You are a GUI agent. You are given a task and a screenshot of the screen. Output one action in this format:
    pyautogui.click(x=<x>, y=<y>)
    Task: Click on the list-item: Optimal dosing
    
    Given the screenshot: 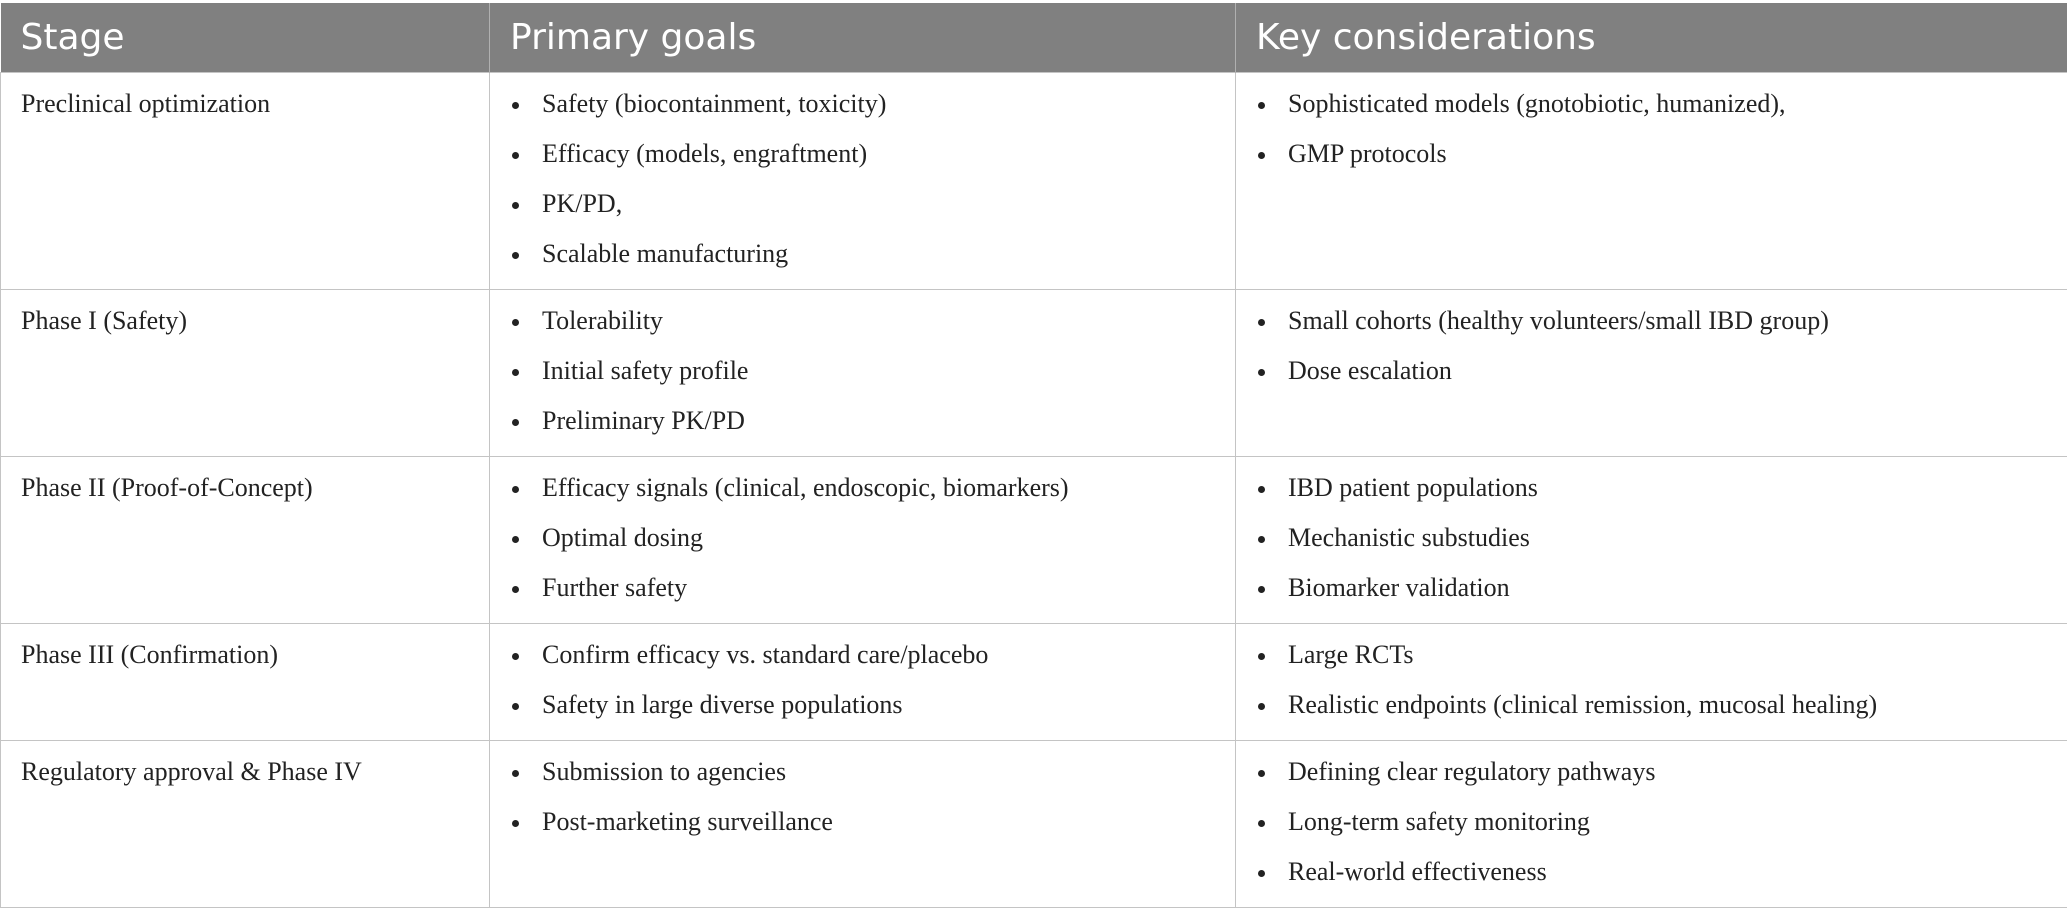 What is the action you would take?
    pyautogui.click(x=862, y=548)
    